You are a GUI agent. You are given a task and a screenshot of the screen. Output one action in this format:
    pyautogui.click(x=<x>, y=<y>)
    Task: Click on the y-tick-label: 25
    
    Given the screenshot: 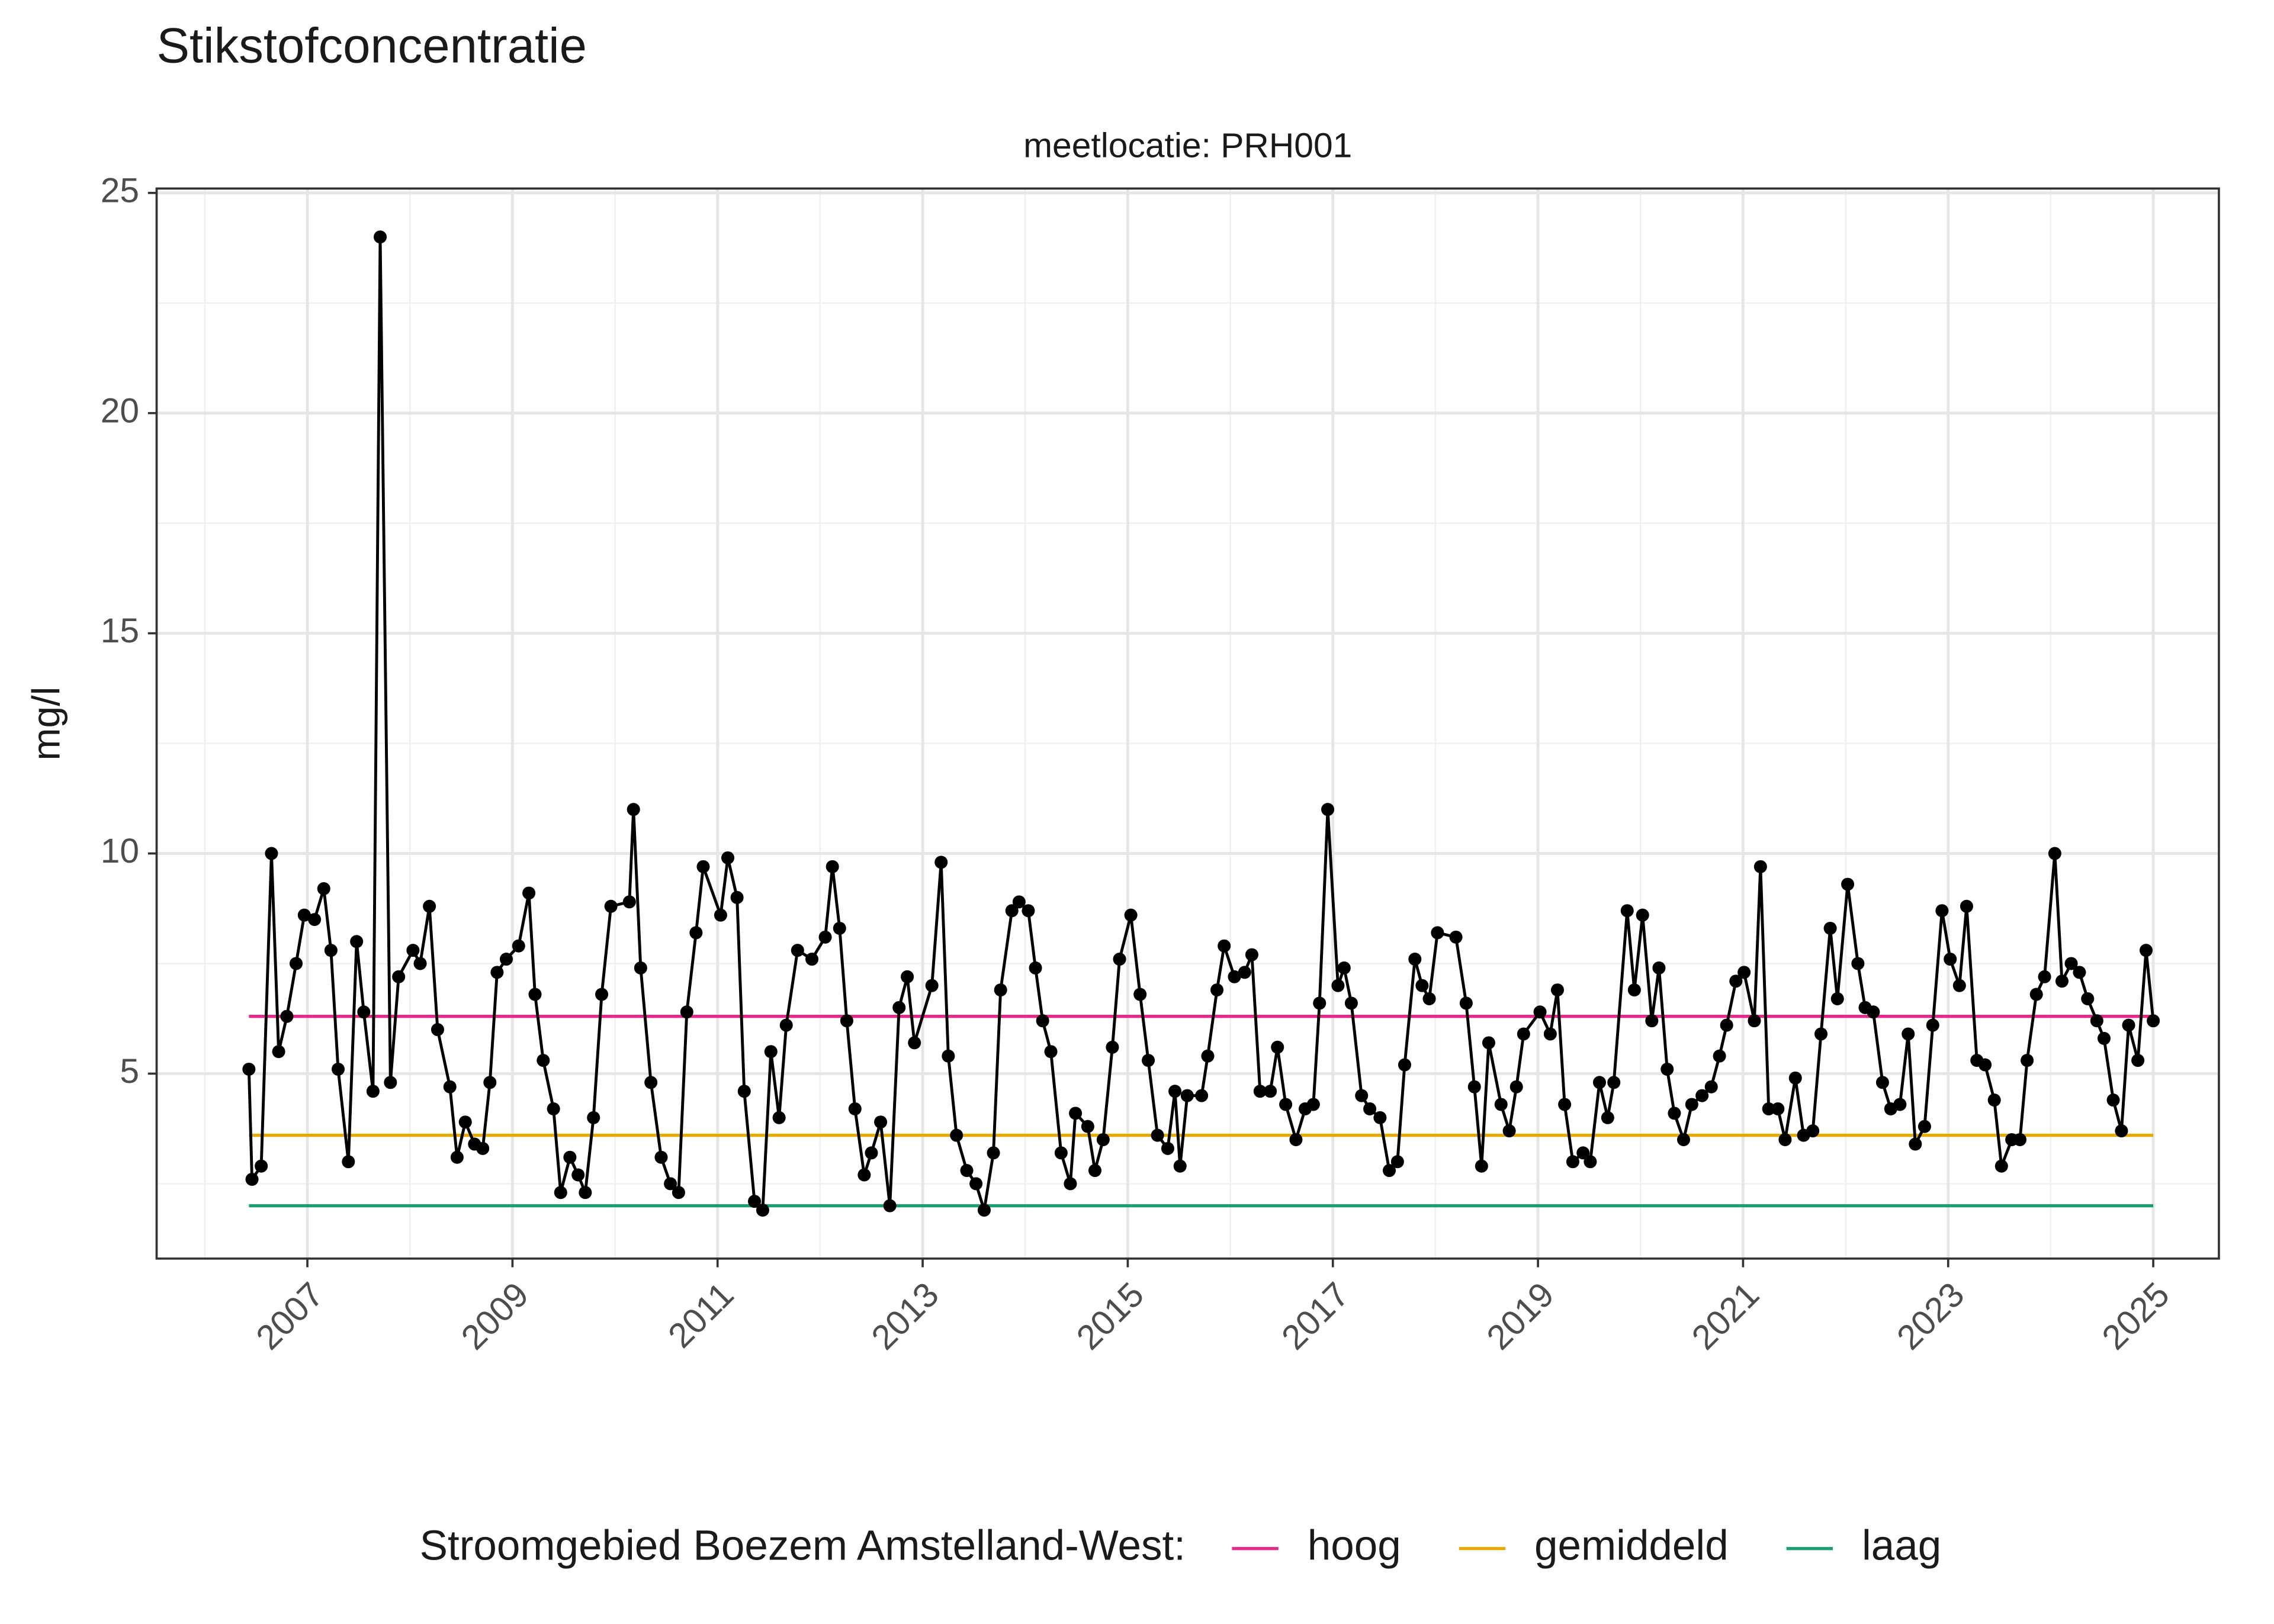 What is the action you would take?
    pyautogui.click(x=120, y=190)
    